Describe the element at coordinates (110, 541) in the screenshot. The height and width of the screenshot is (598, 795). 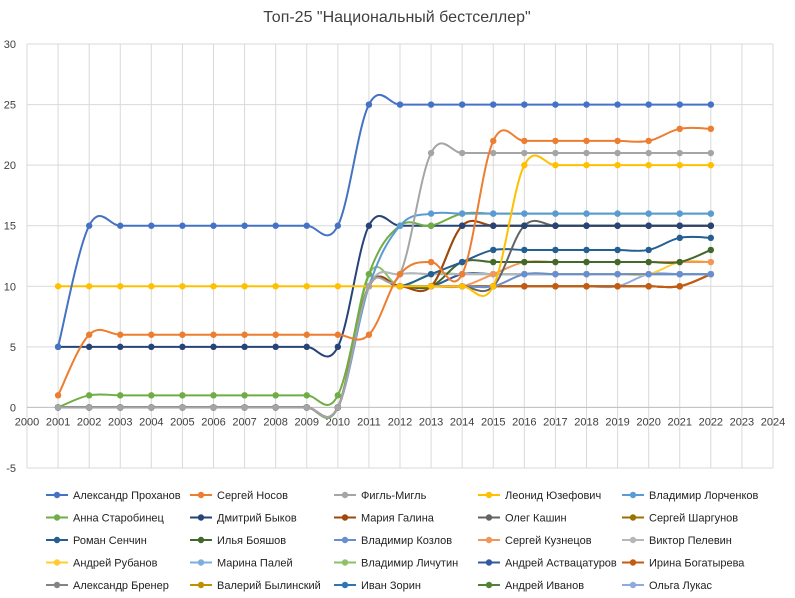
I see `legend-label: Роман Сенчин` at that location.